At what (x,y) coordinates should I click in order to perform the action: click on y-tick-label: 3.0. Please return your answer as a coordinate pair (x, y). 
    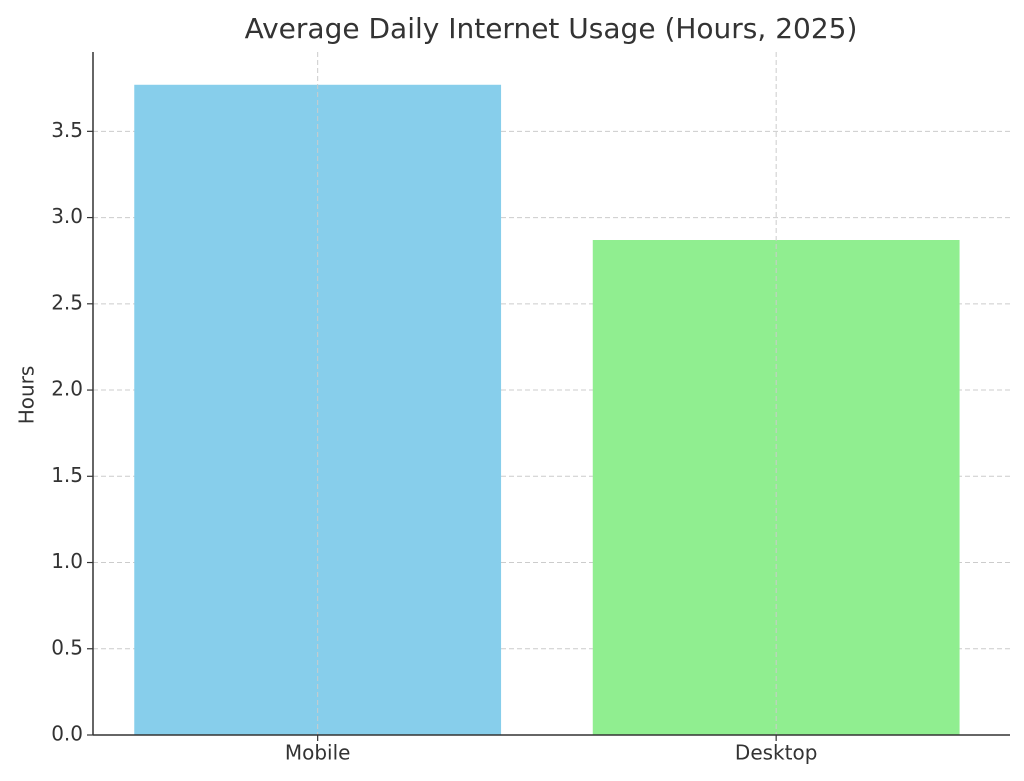
    Looking at the image, I should click on (67, 216).